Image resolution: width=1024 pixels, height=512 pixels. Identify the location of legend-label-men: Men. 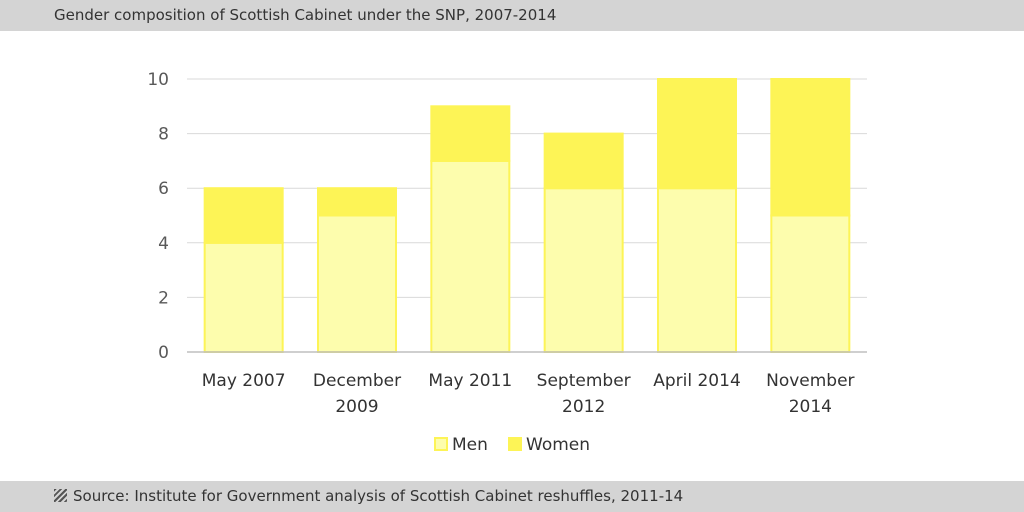
(470, 445).